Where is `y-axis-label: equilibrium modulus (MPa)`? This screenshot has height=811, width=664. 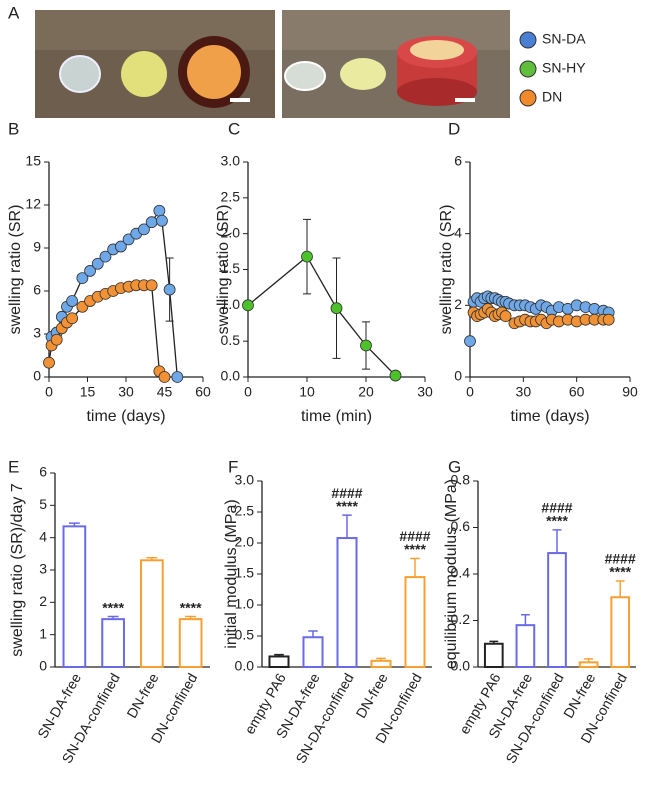
y-axis-label: equilibrium modulus (MPa) is located at coordinates (451, 574).